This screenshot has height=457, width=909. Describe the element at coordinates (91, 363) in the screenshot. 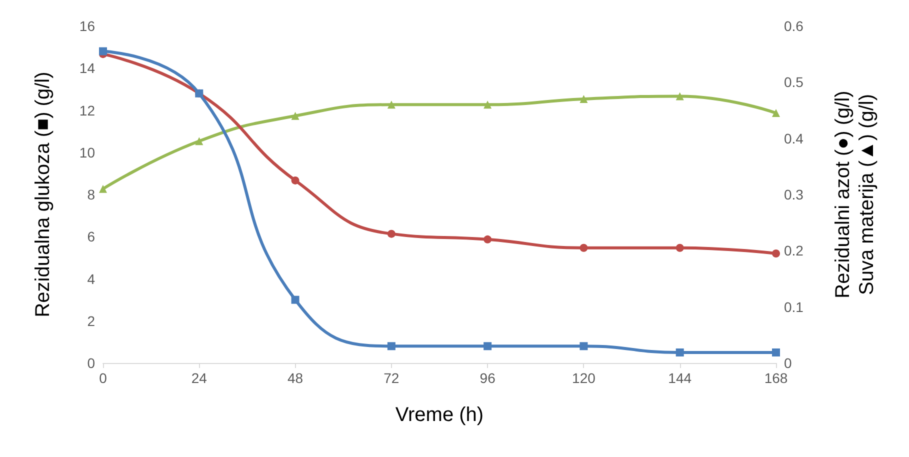

I see `y-tick-label: 0` at that location.